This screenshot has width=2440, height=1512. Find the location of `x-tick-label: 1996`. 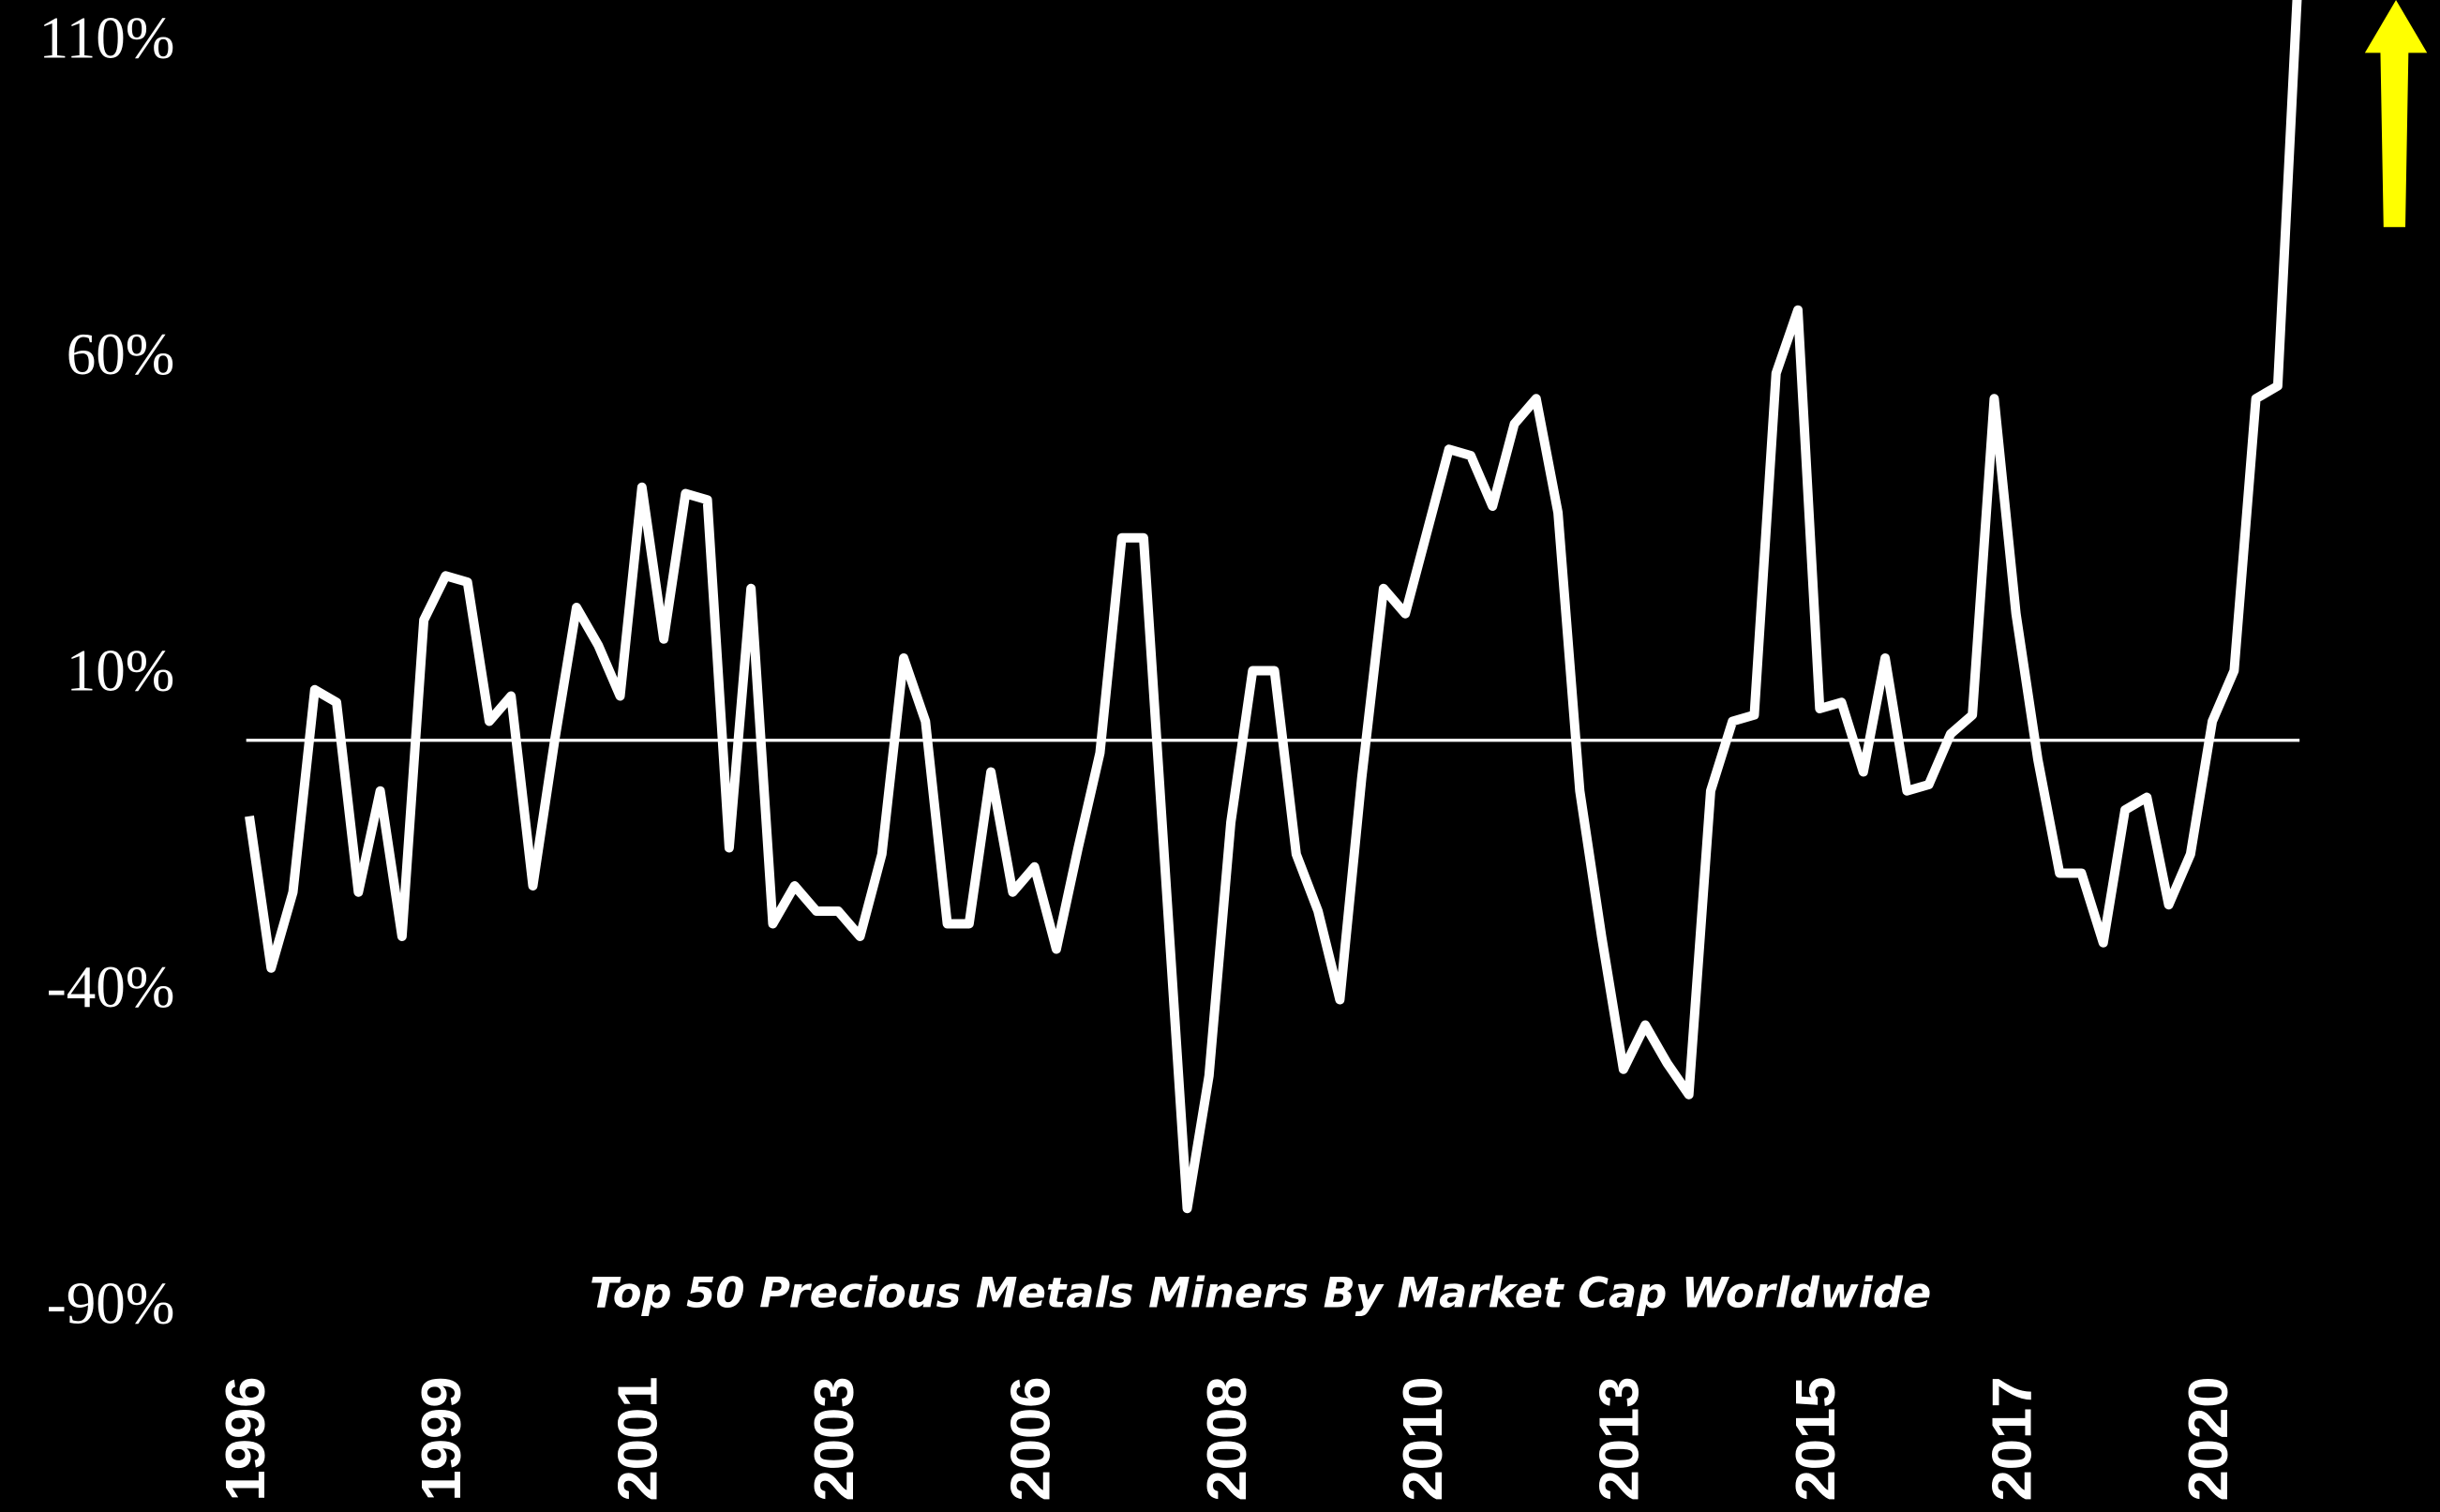

x-tick-label: 1996 is located at coordinates (245, 1439).